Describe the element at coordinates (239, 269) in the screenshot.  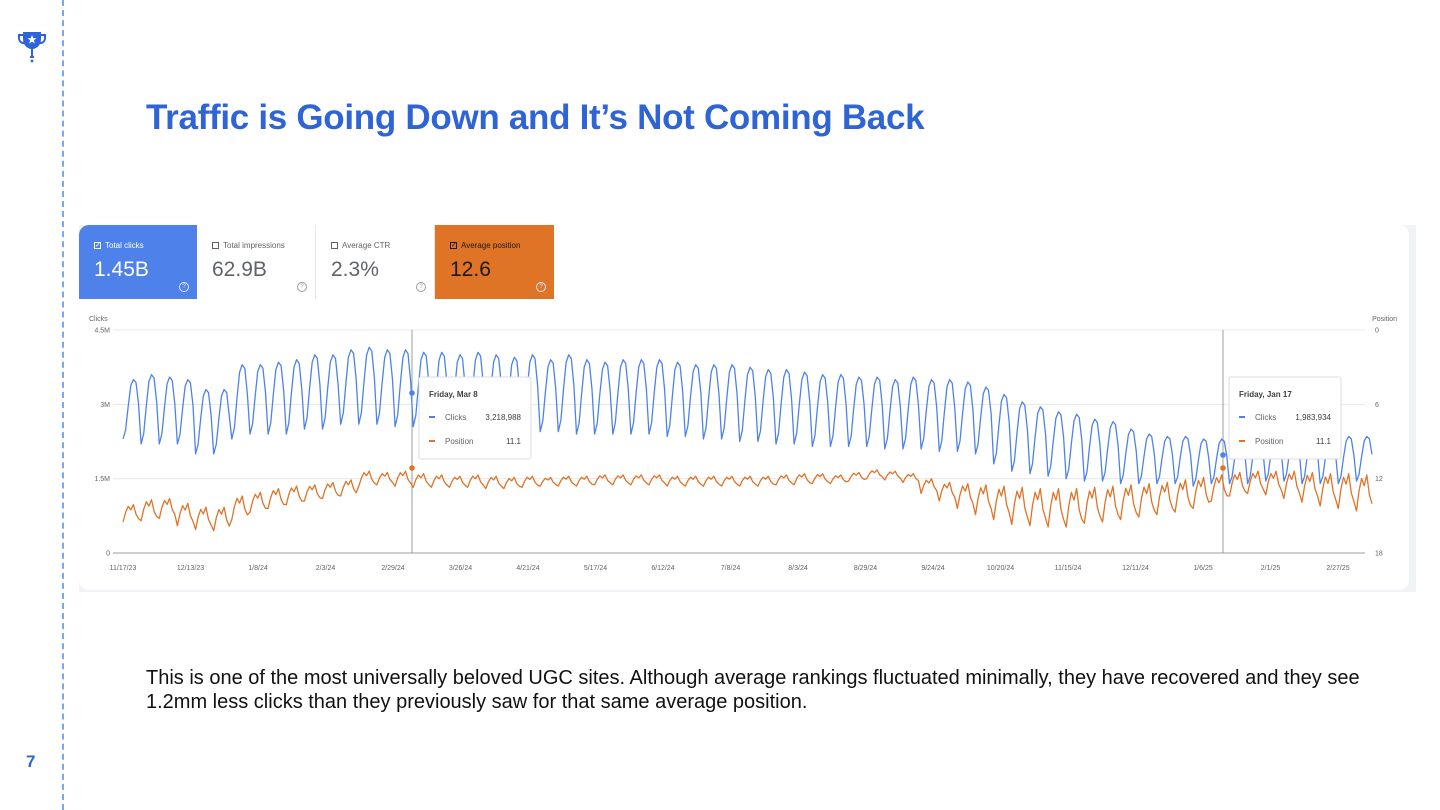
I see `metric-value: 62.9B` at that location.